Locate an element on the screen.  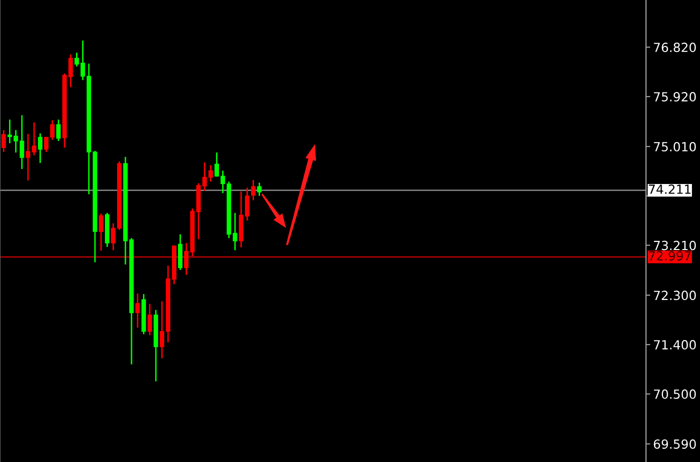
ref-line-label: 74.211 is located at coordinates (669, 189).